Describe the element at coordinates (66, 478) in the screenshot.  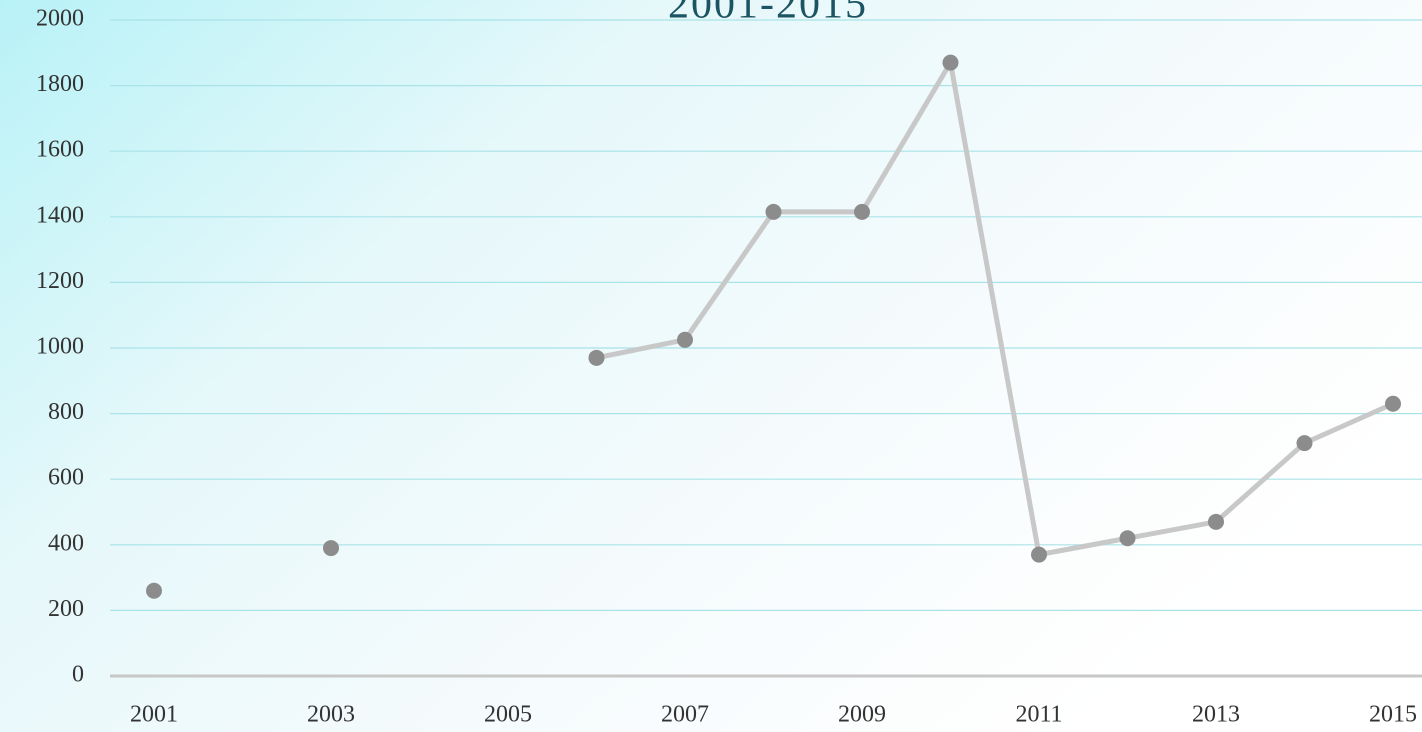
I see `y-tick-label: 600` at that location.